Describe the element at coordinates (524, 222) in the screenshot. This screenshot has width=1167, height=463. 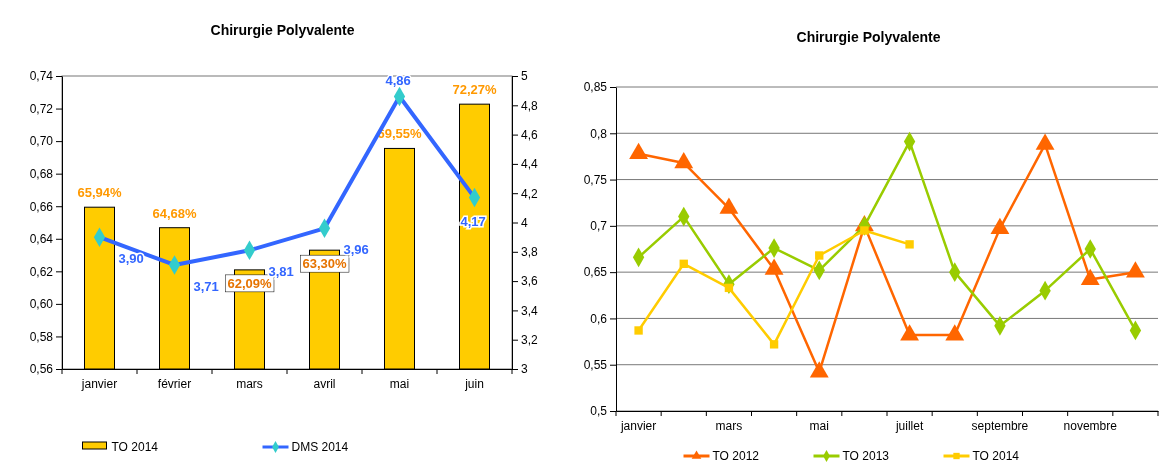
I see `y2-tick-label: 4` at that location.